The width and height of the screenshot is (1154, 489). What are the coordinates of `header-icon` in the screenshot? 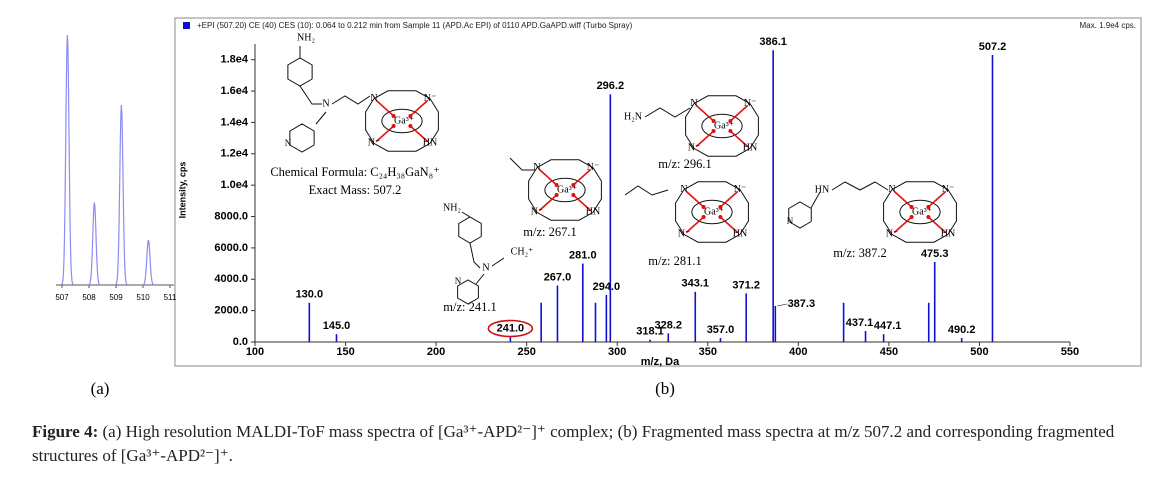 It's located at (186, 25).